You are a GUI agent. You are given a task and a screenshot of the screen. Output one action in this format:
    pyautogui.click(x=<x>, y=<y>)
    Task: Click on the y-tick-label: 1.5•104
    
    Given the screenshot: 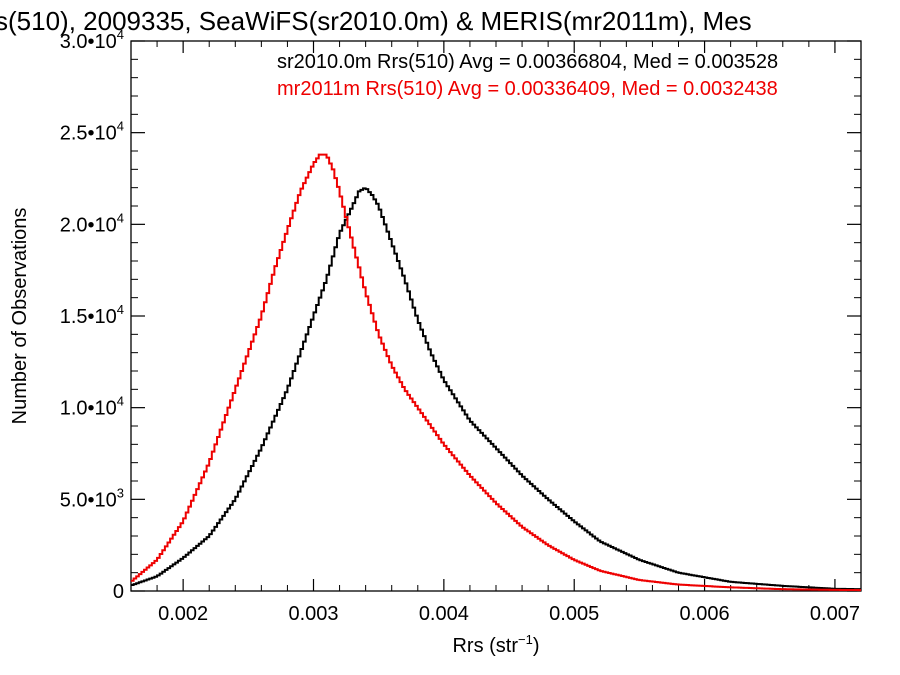 What is the action you would take?
    pyautogui.click(x=92, y=315)
    